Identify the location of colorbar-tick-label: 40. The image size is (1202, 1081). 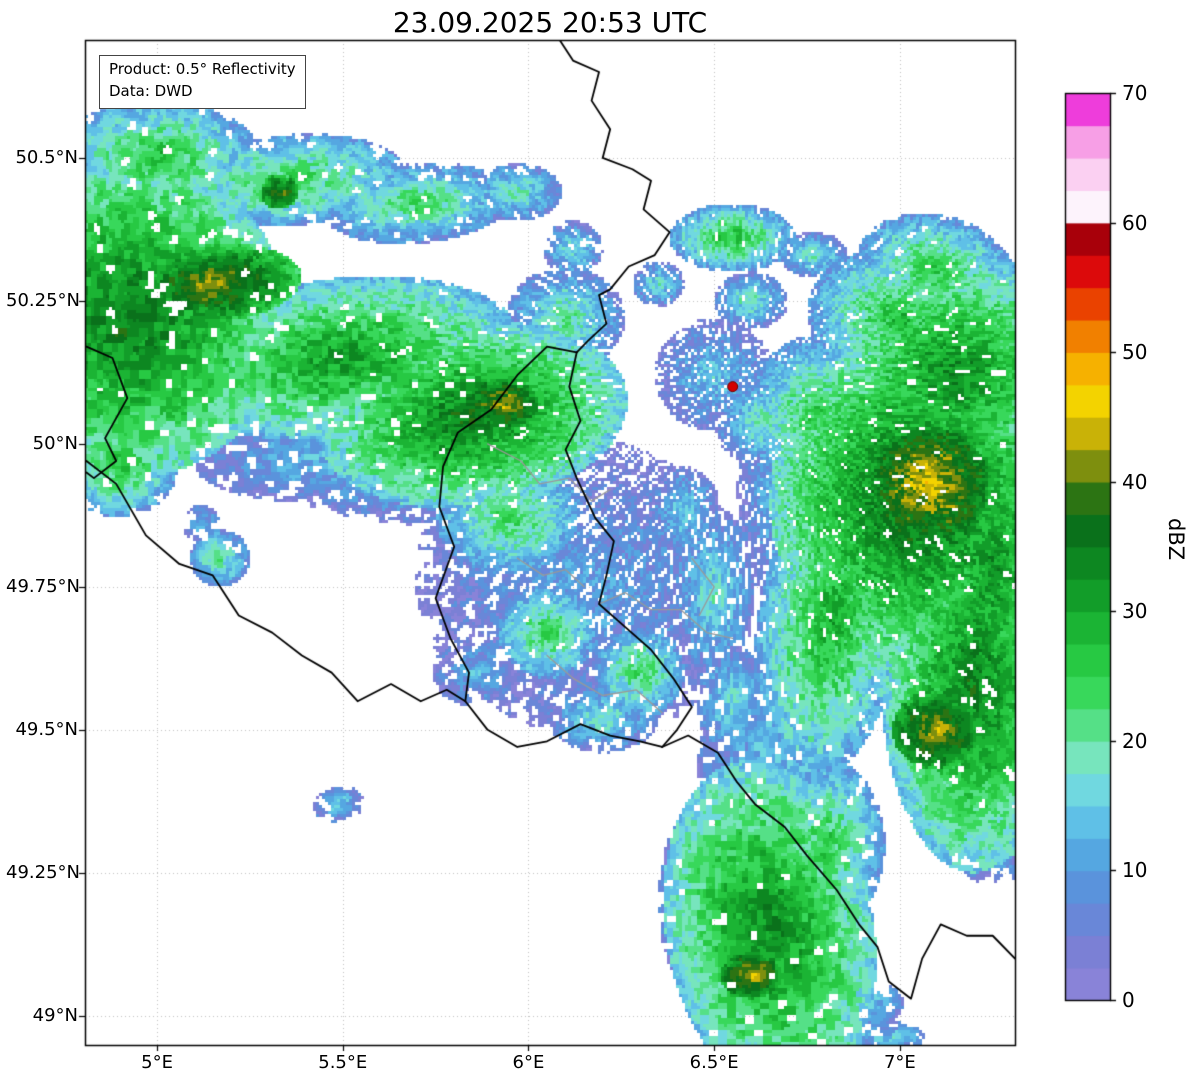
(1135, 481).